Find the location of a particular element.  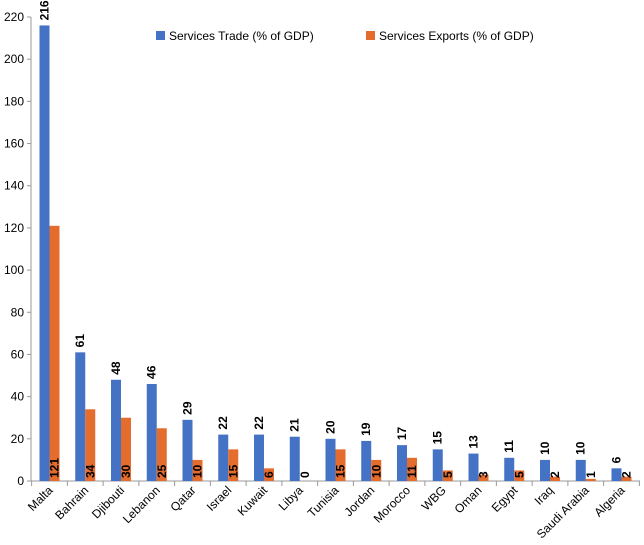

x-category-label: Bahrain is located at coordinates (71, 502).